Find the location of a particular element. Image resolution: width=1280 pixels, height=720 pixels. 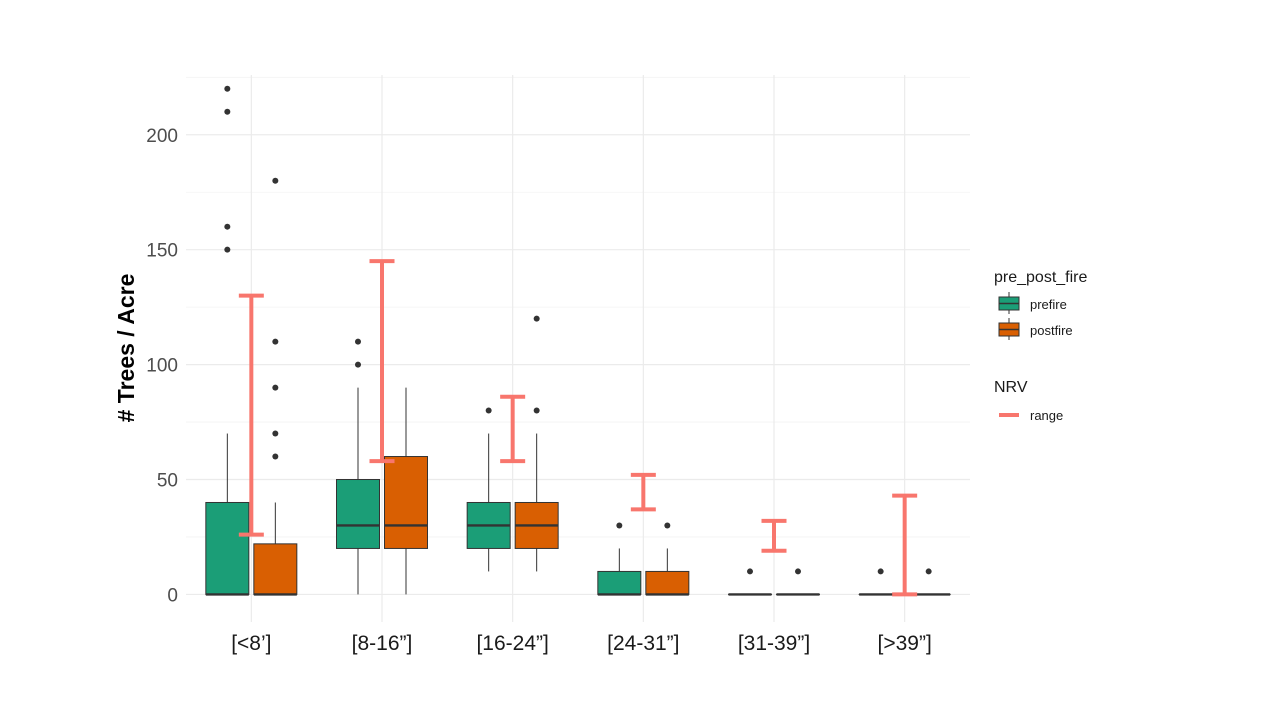

legend-label-prefire: prefire is located at coordinates (1048, 304).